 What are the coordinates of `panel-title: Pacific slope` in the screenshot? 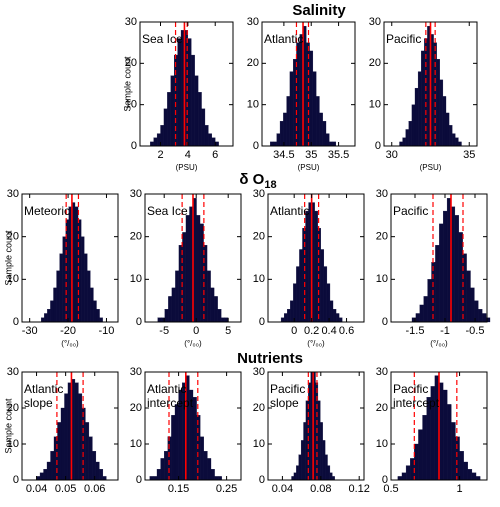 It's located at (287, 396).